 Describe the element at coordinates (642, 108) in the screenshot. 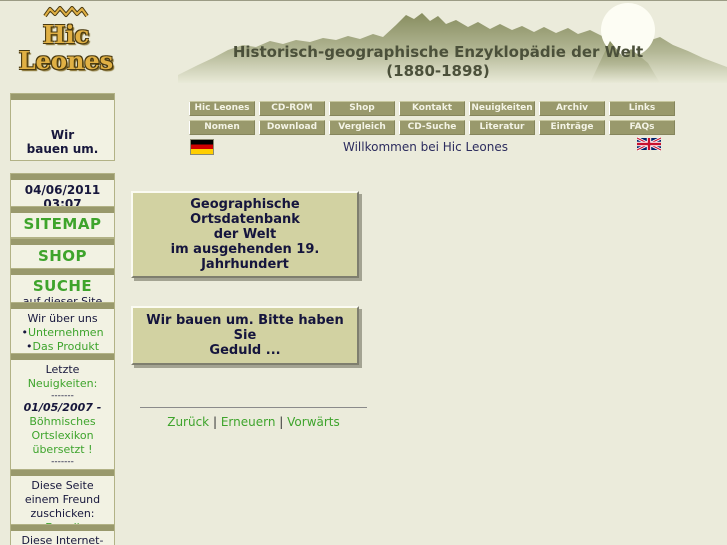

I see `nav-links: Links` at that location.